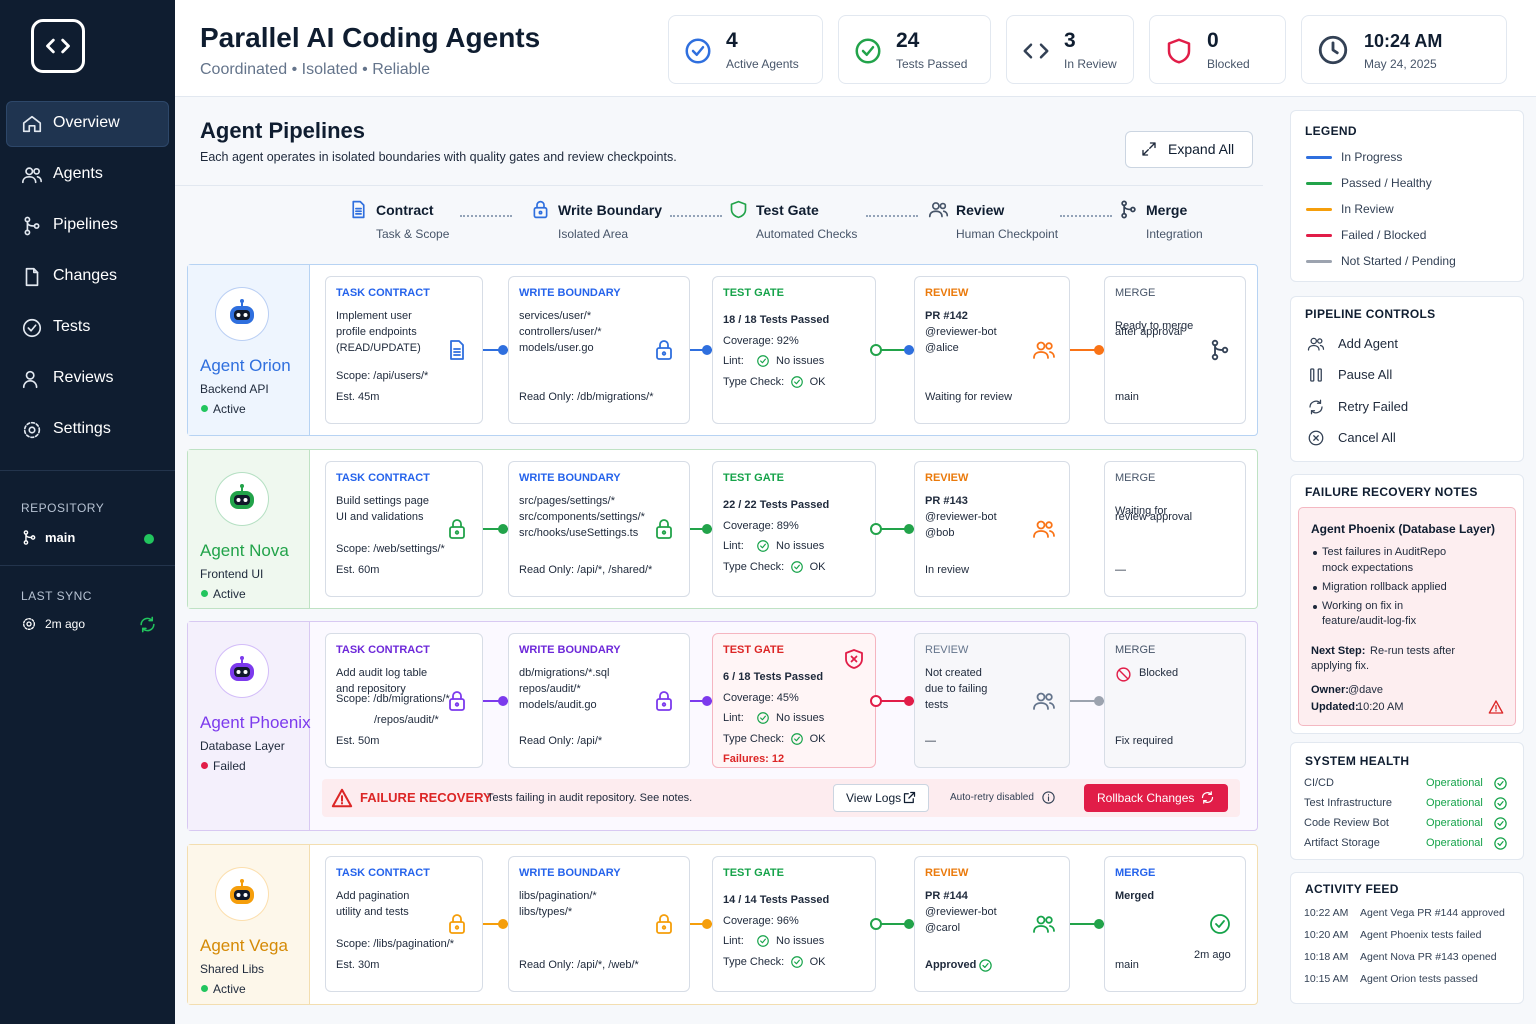 The width and height of the screenshot is (1536, 1024). What do you see at coordinates (1367, 209) in the screenshot?
I see `legend-label: In Review` at bounding box center [1367, 209].